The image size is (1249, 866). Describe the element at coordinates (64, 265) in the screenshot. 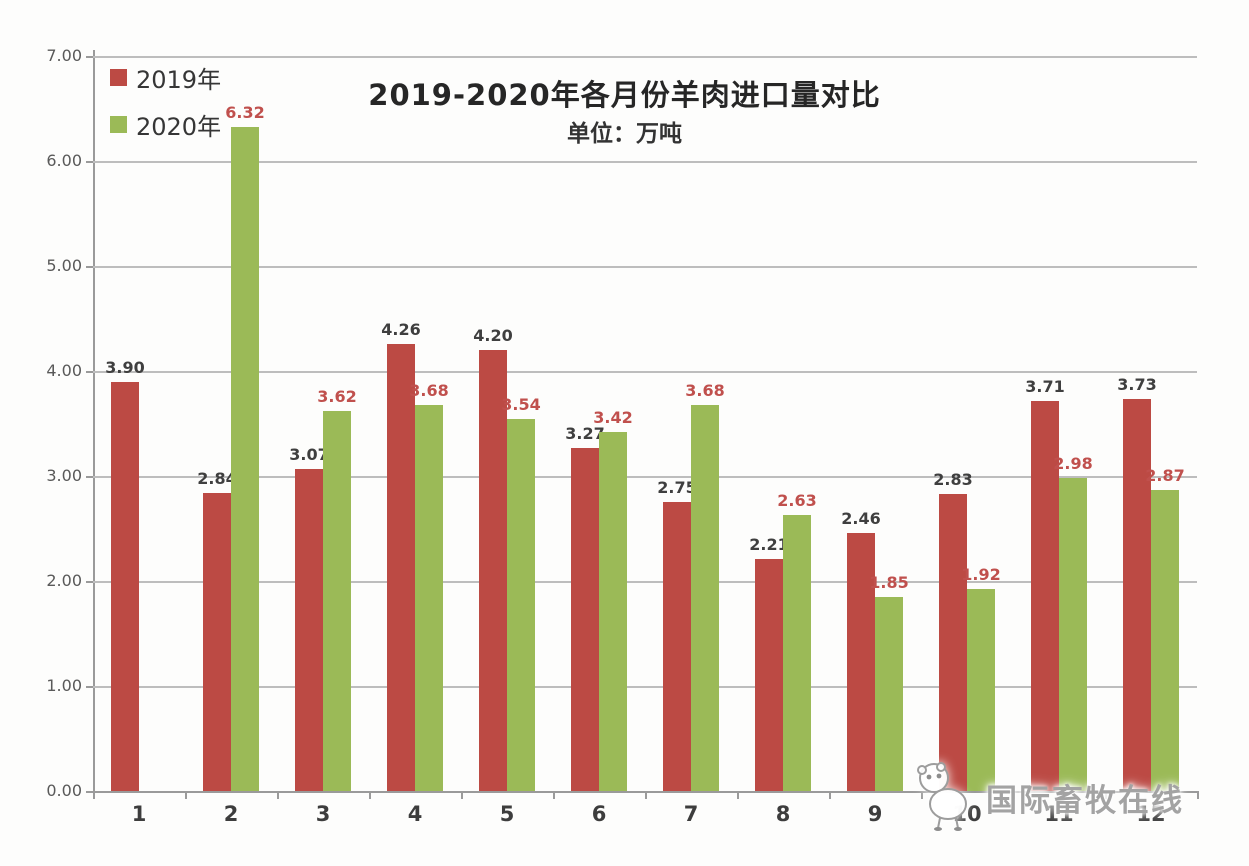

I see `y-tick-label: 5.00` at that location.